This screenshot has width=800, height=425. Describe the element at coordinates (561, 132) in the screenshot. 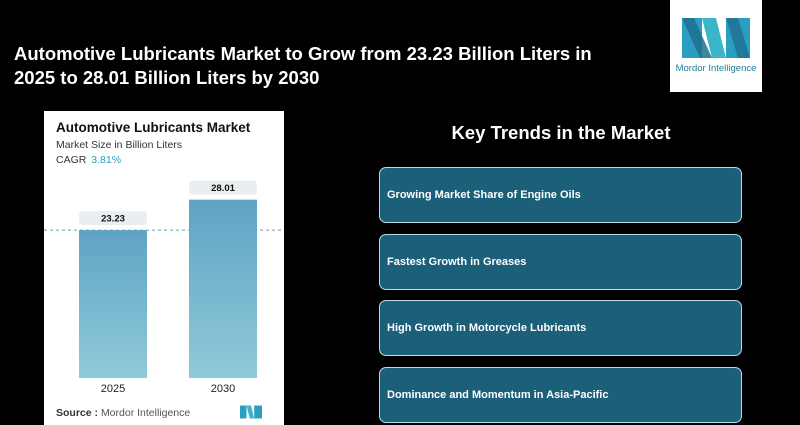

I see `trends-title: Key Trends in the Market` at that location.